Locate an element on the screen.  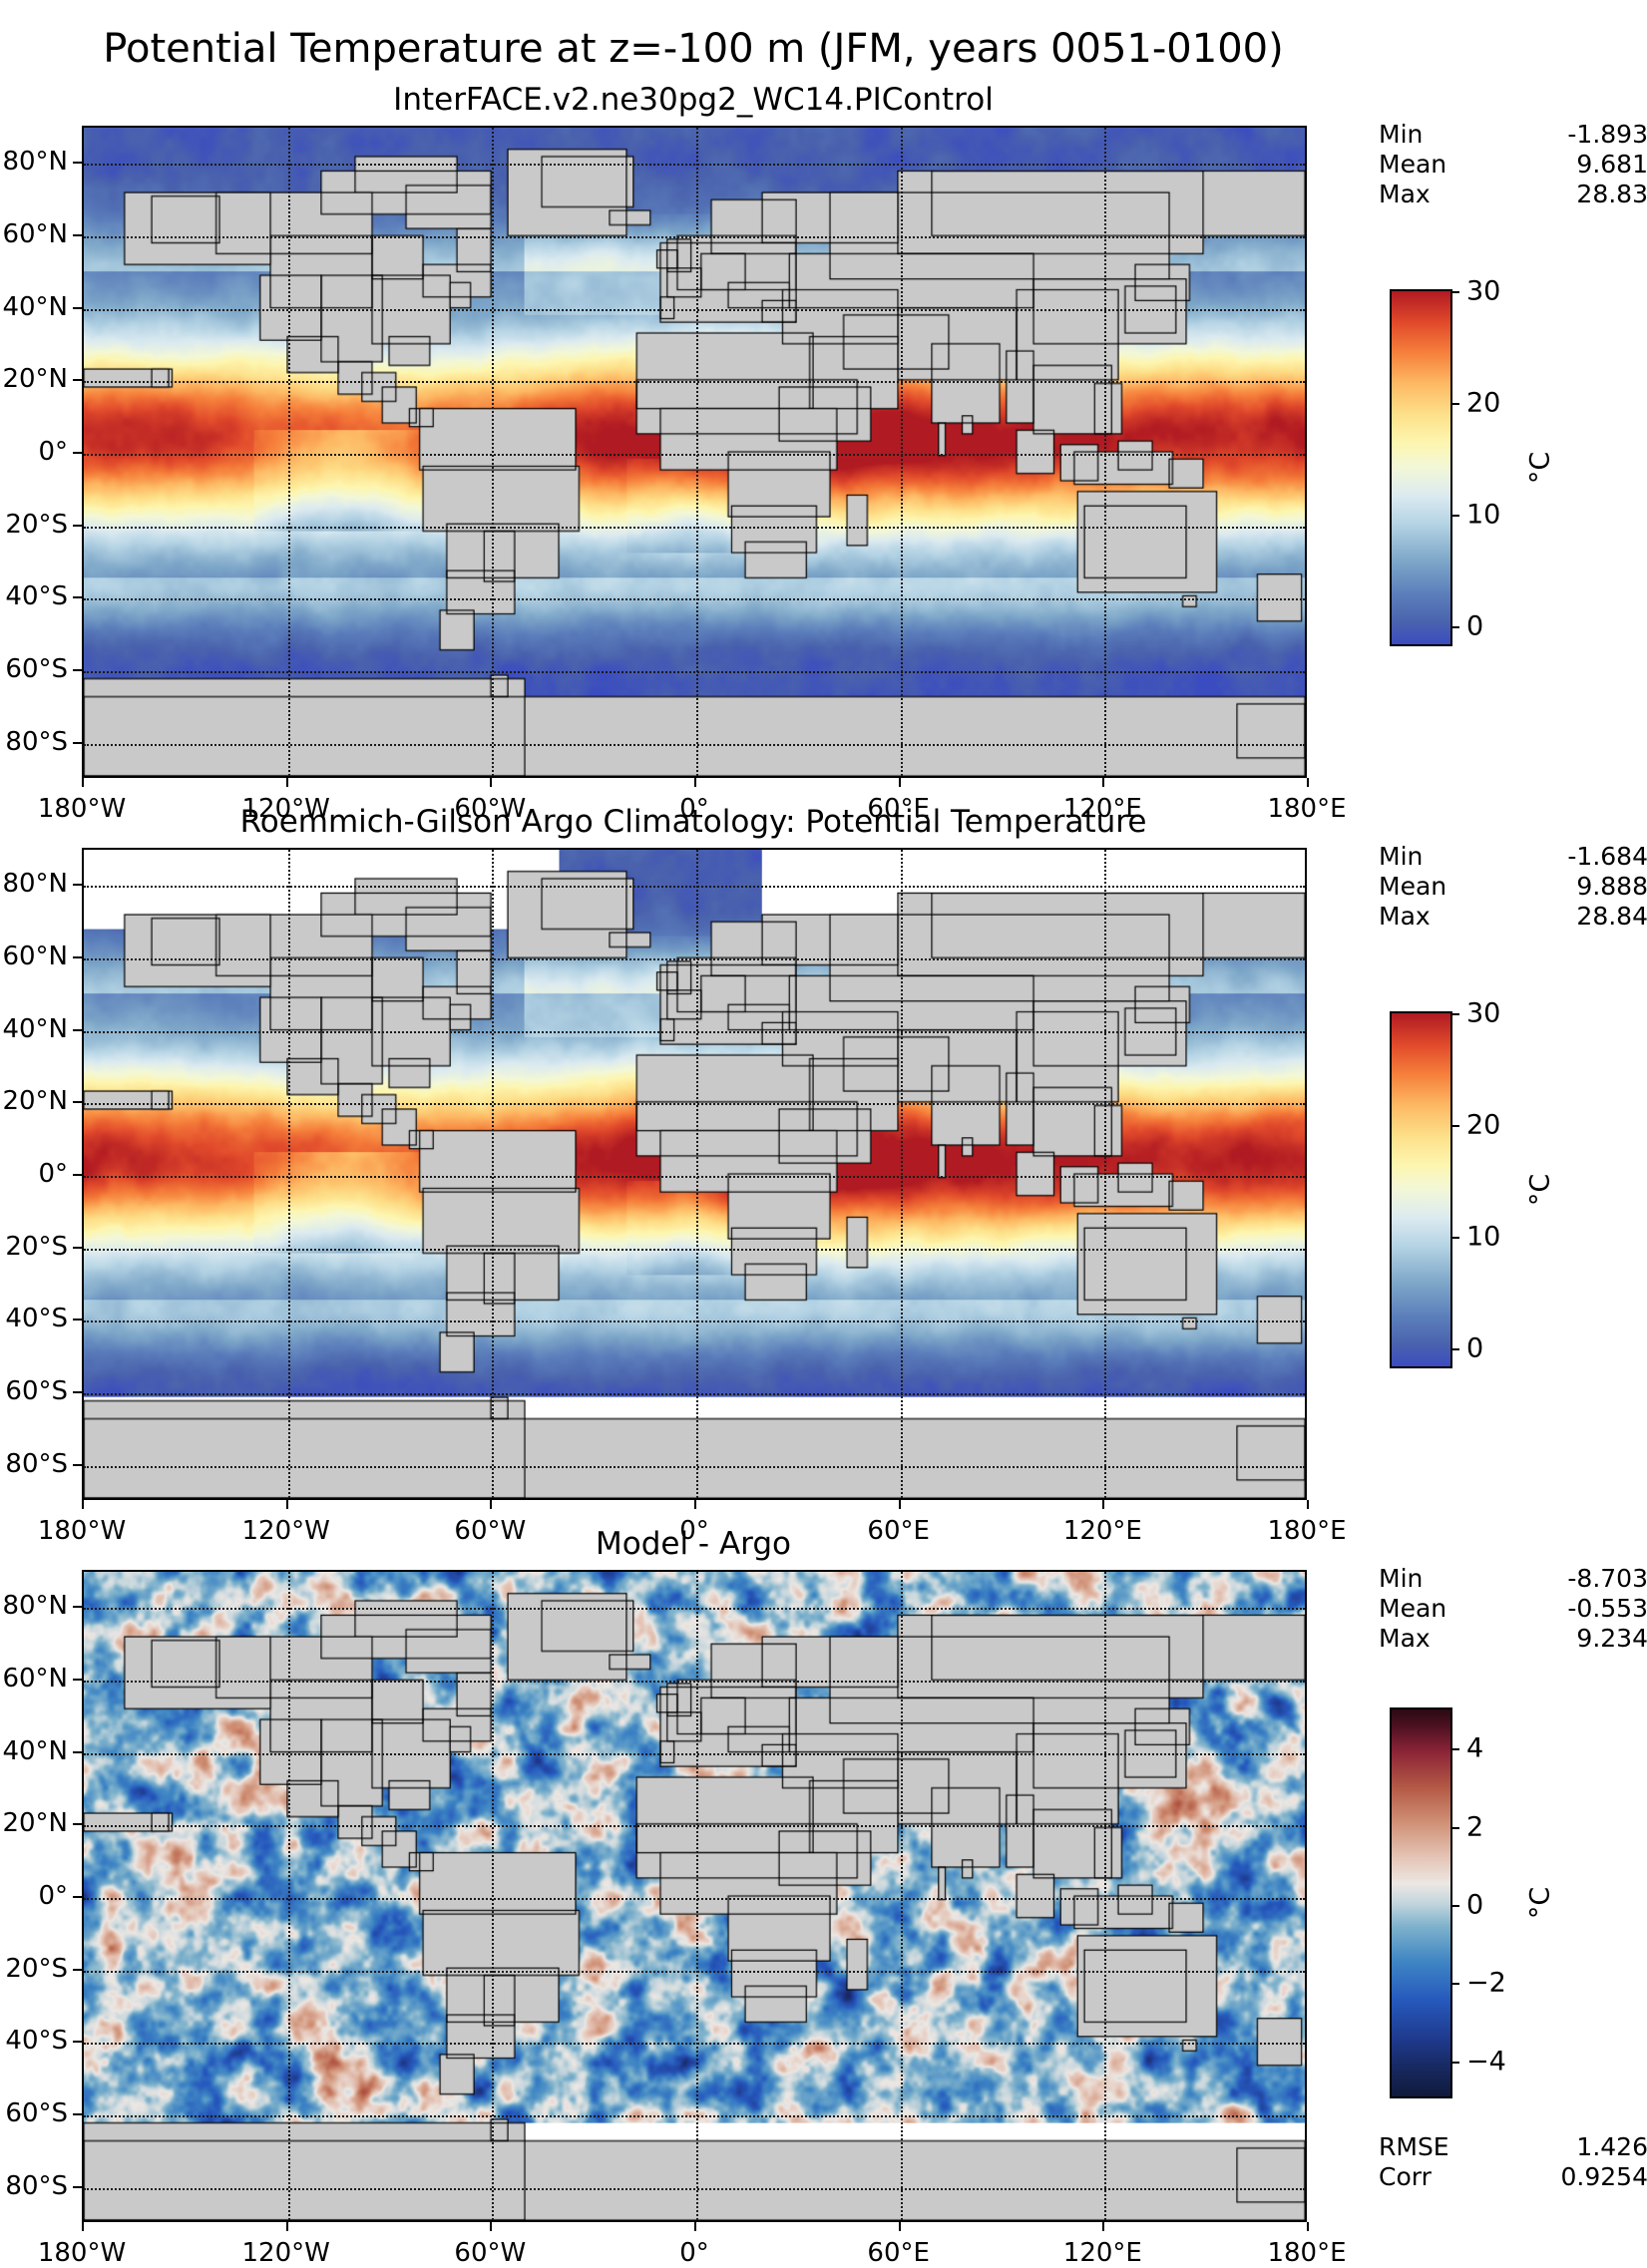
colorbar-argo: °C 30 20 10 0 is located at coordinates (1473, 1183).